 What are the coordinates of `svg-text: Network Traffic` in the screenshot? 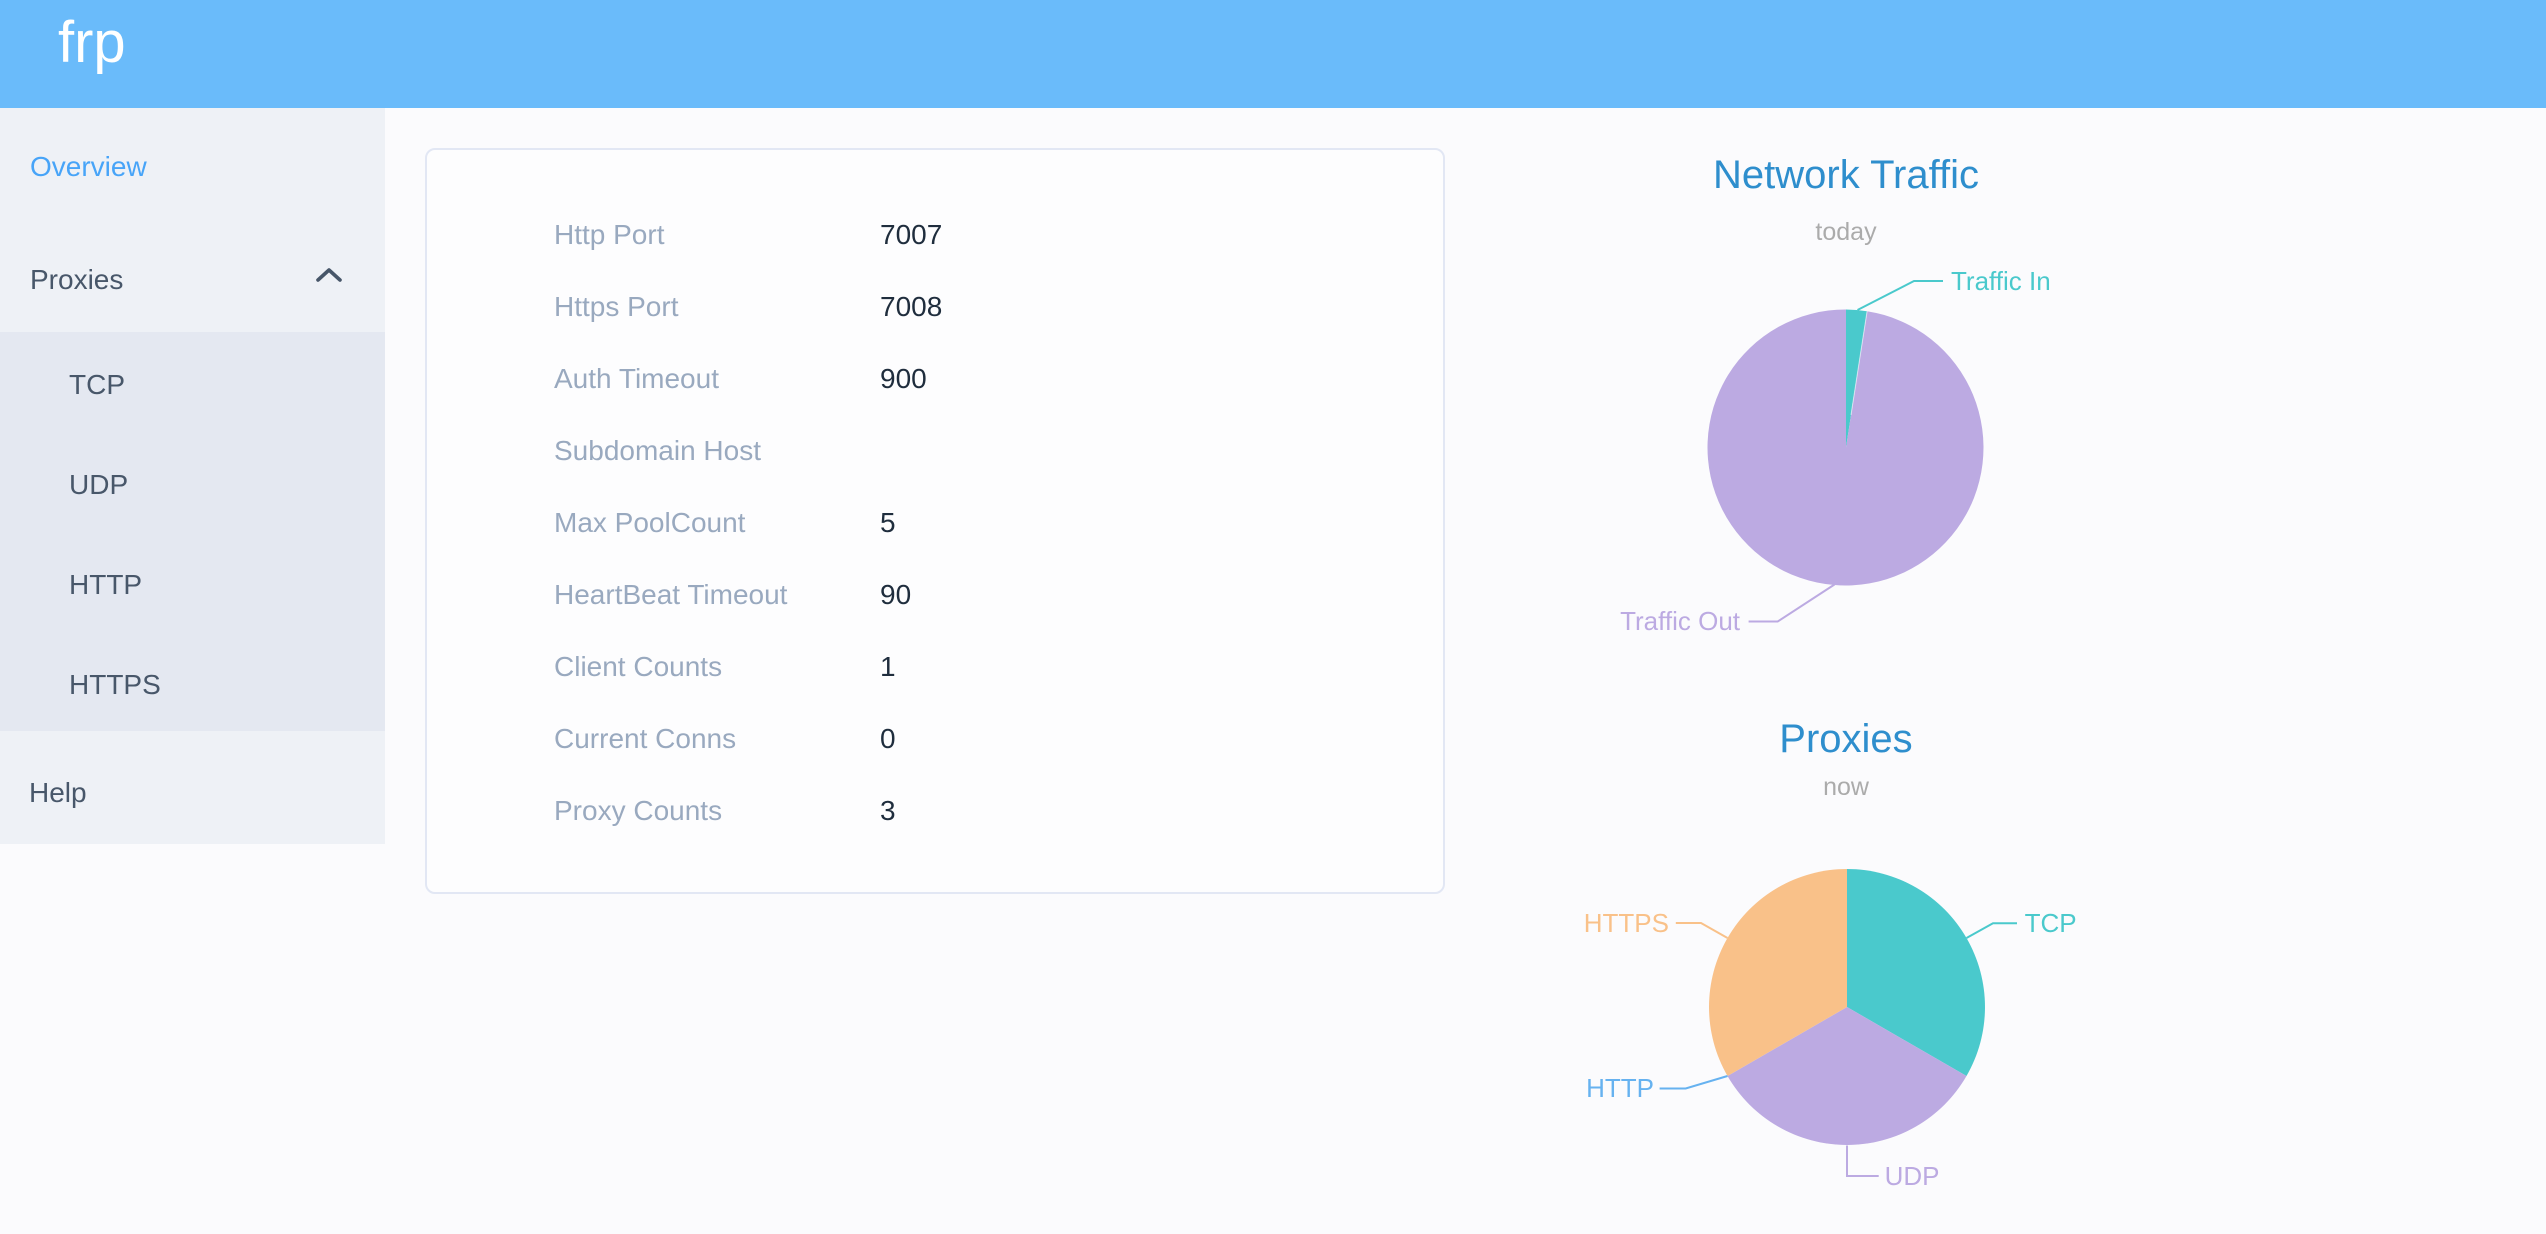 It's located at (1846, 175).